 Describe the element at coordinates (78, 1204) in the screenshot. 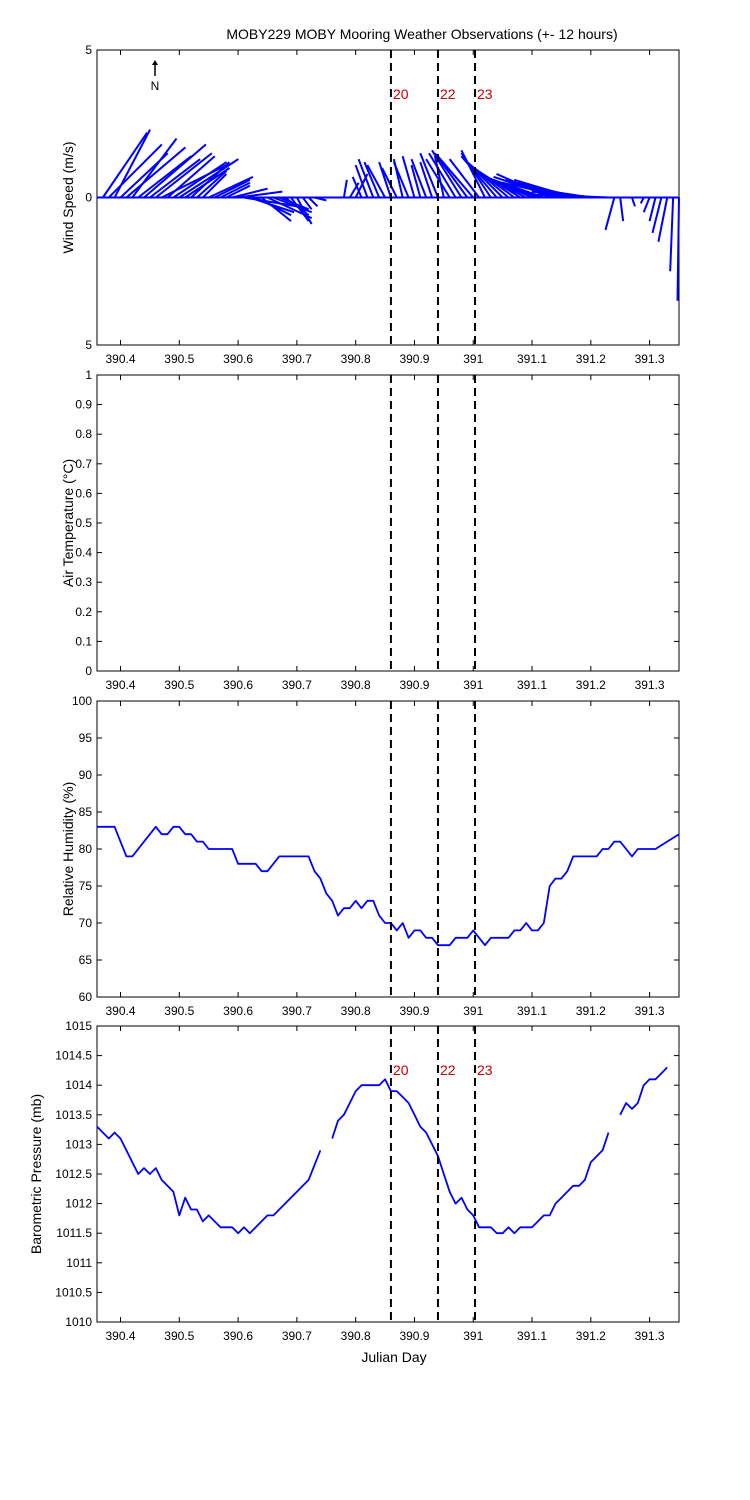

I see `y-tick-label: 1012` at that location.